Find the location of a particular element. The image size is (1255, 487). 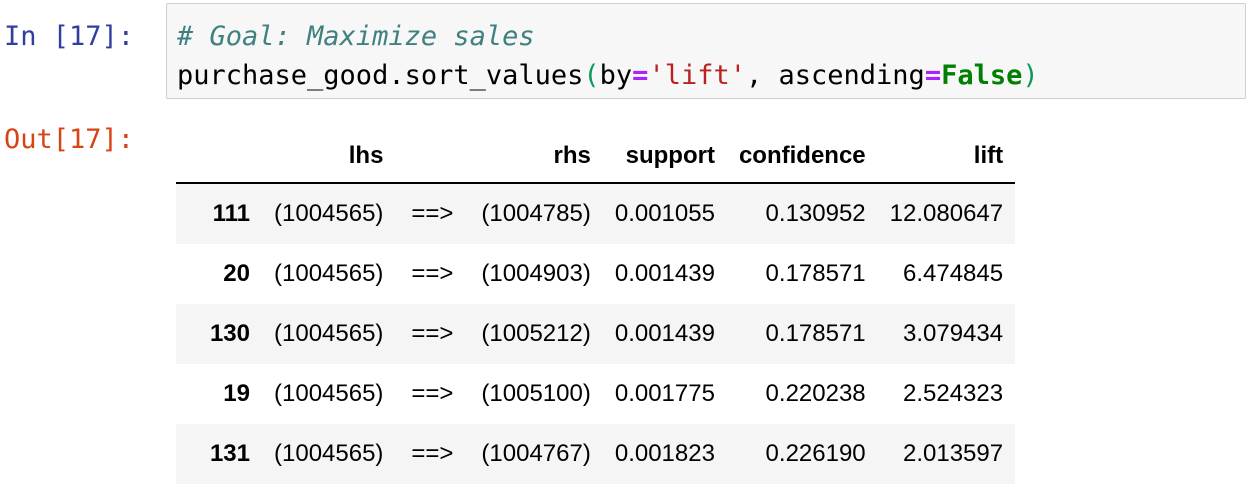

output-prompt: Out[17]: is located at coordinates (69, 139).